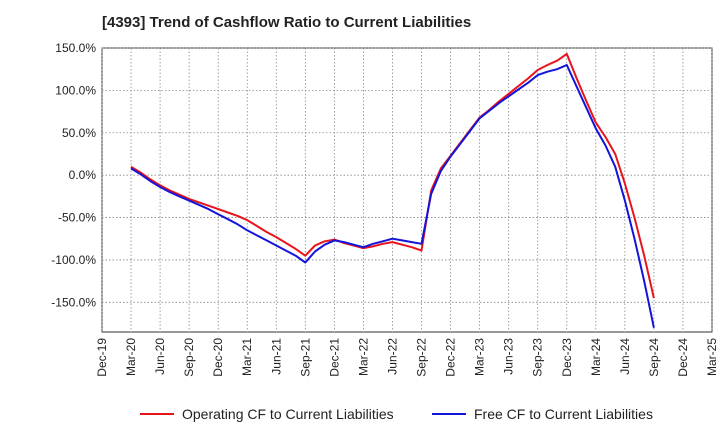 The image size is (720, 440). What do you see at coordinates (596, 357) in the screenshot?
I see `x-tick-label: Mar-24` at bounding box center [596, 357].